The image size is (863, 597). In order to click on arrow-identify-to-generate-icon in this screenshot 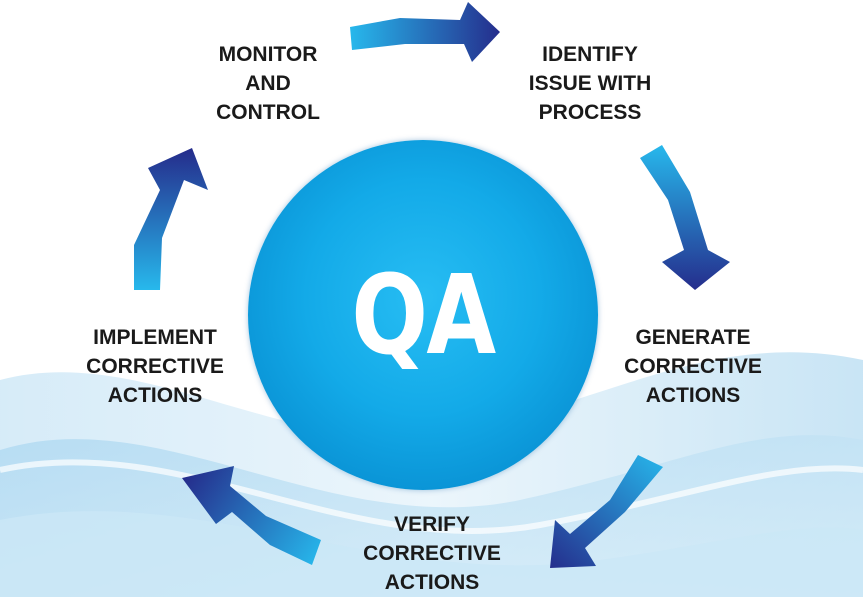, I will do `click(685, 217)`.